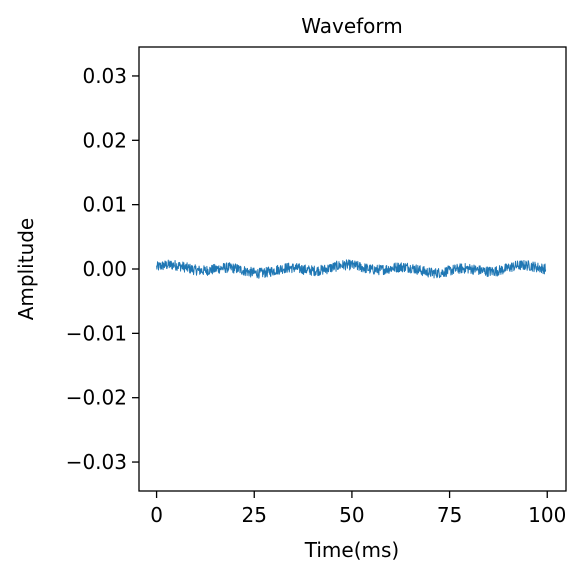 This screenshot has height=577, width=584. I want to click on y-tick-label: −0.01, so click(96, 333).